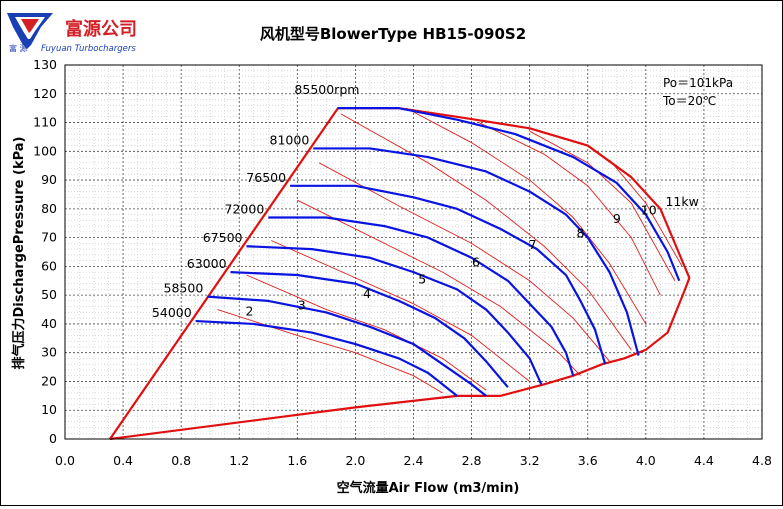 The height and width of the screenshot is (509, 783). What do you see at coordinates (581, 233) in the screenshot?
I see `power-label-8: 8` at bounding box center [581, 233].